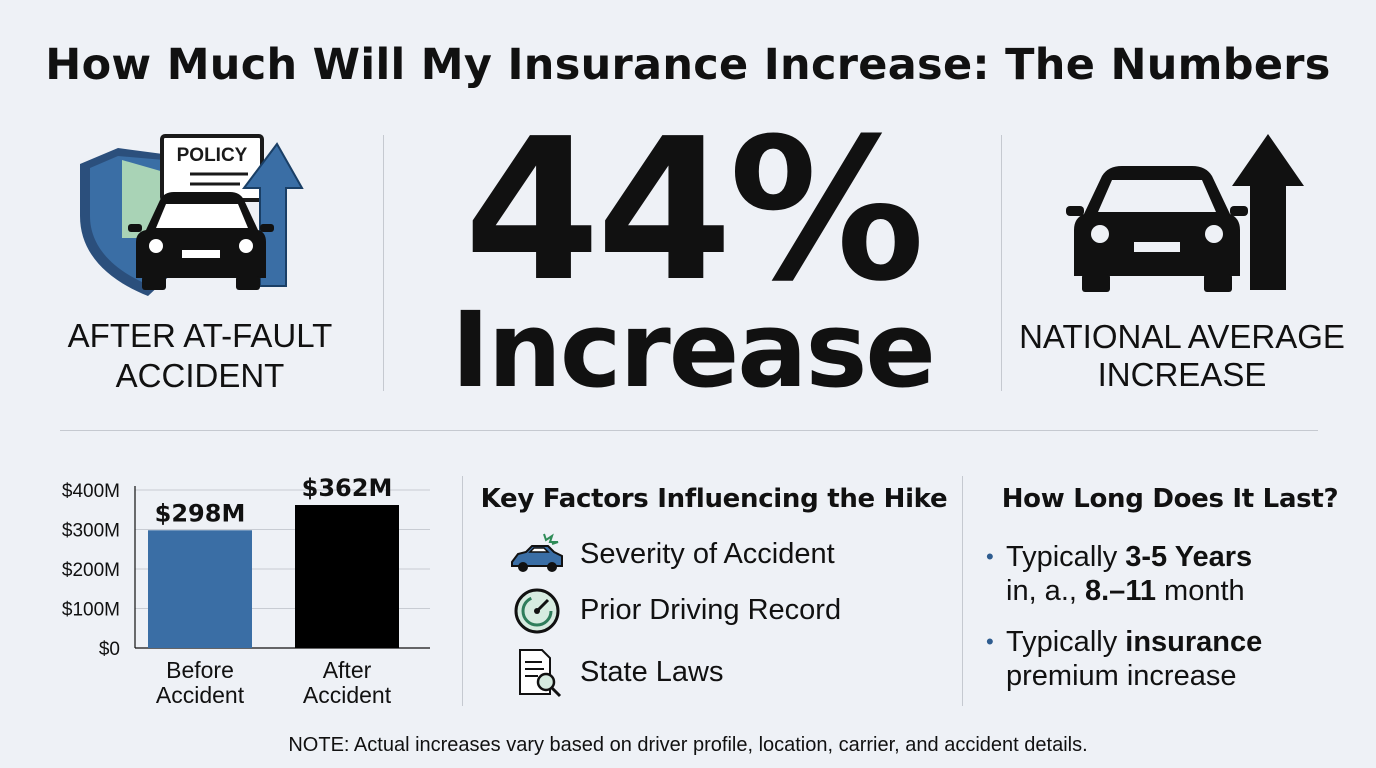 This screenshot has width=1376, height=768. What do you see at coordinates (91, 491) in the screenshot?
I see `y-tick-label: $400M` at bounding box center [91, 491].